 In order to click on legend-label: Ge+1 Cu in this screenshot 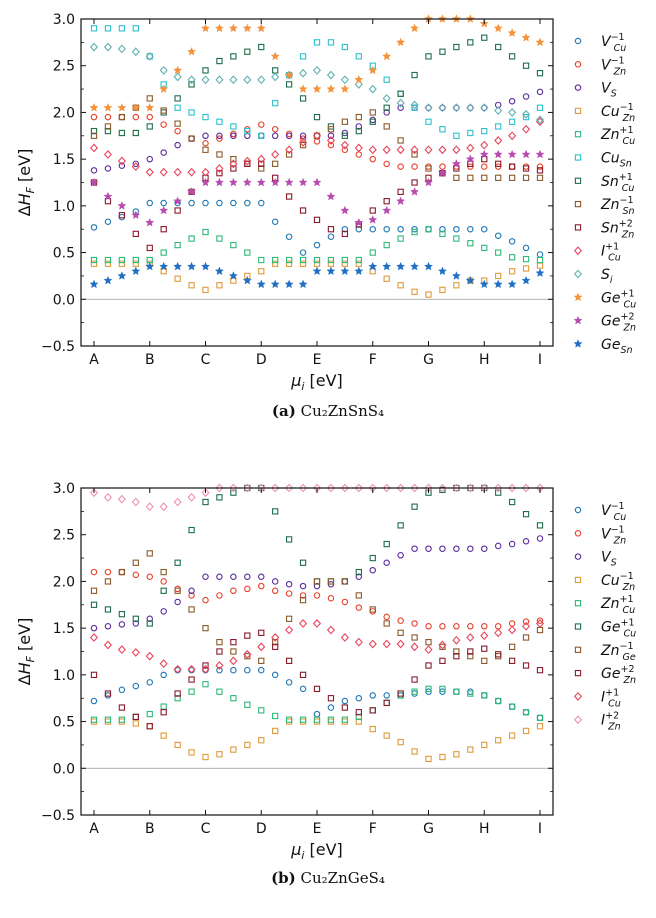, I will do `click(618, 629)`.